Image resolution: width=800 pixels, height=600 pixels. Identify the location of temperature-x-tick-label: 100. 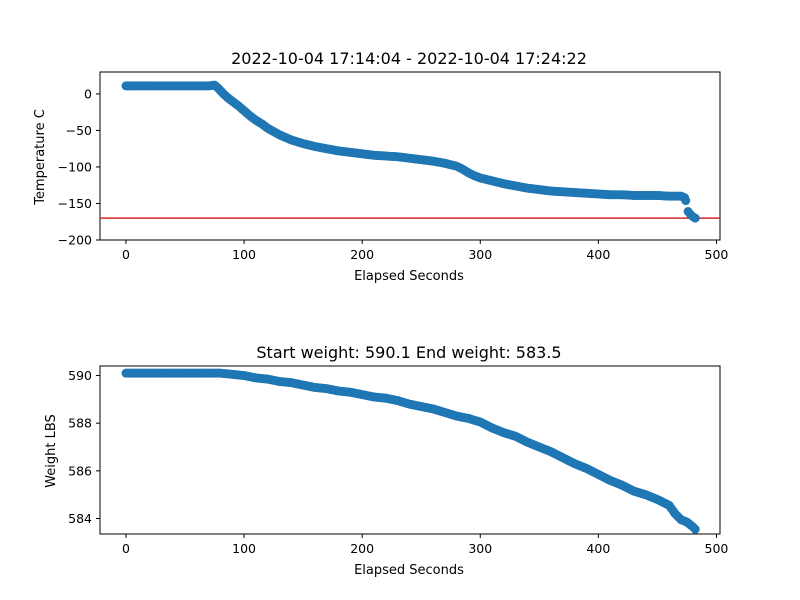
(244, 254).